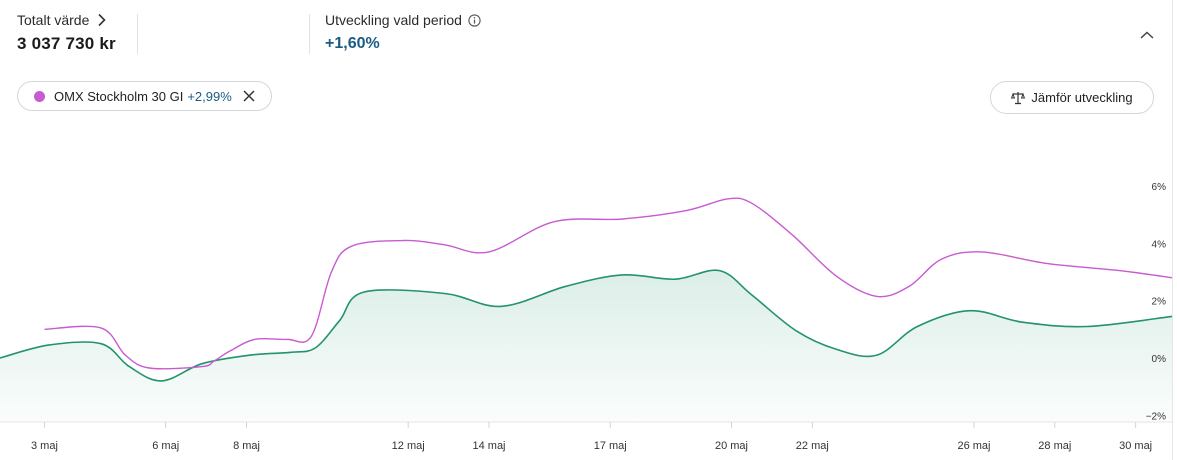 This screenshot has width=1177, height=460. What do you see at coordinates (246, 446) in the screenshot?
I see `x-tick-label: 8 maj` at bounding box center [246, 446].